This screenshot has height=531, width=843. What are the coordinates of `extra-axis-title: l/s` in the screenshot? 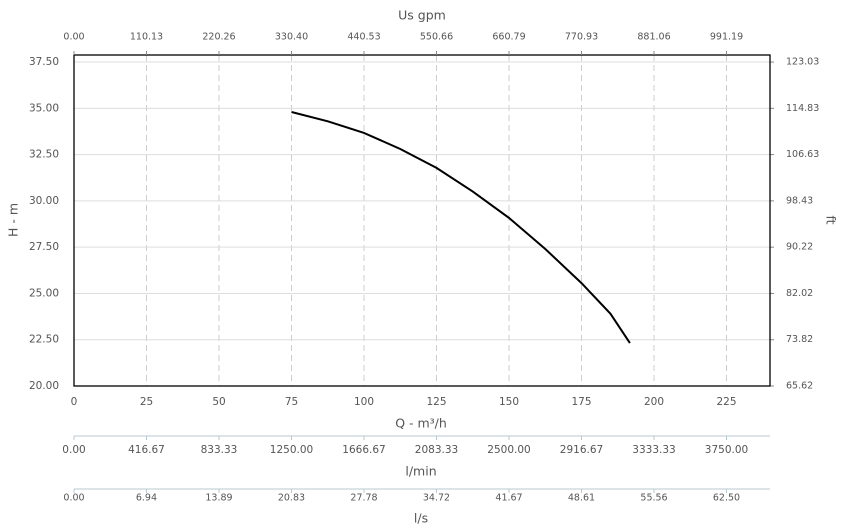 It's located at (421, 518).